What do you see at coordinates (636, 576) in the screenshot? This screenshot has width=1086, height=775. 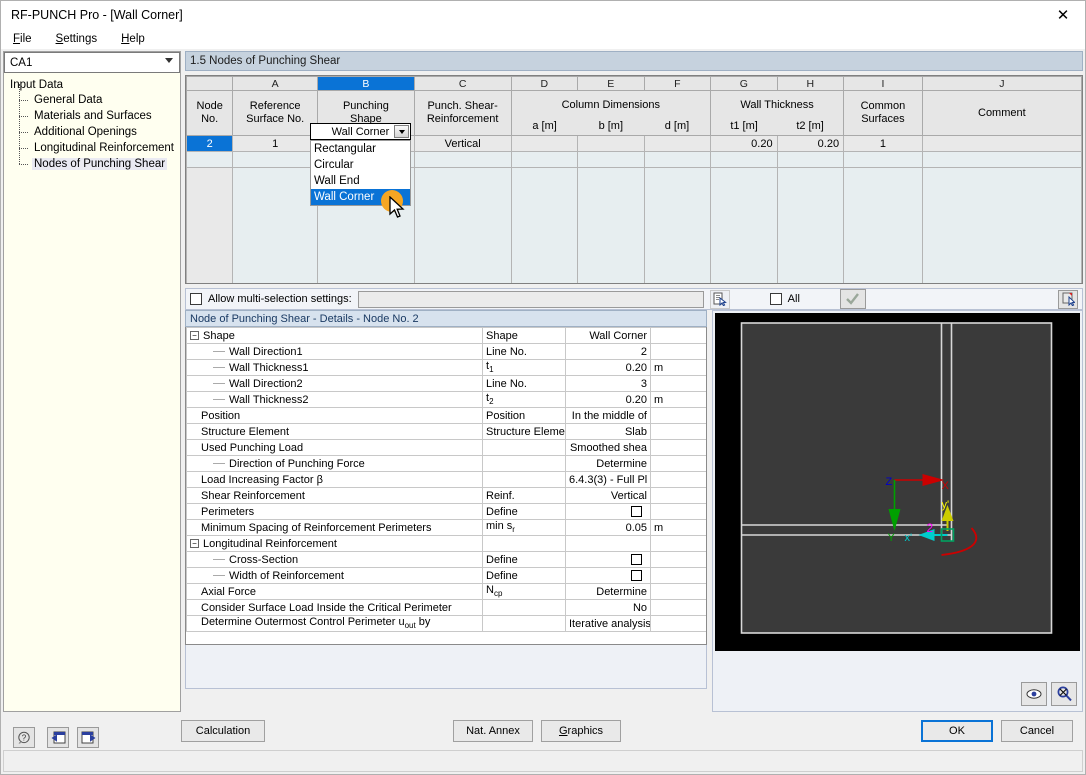 I see `width-reinforcement-checkbox` at bounding box center [636, 576].